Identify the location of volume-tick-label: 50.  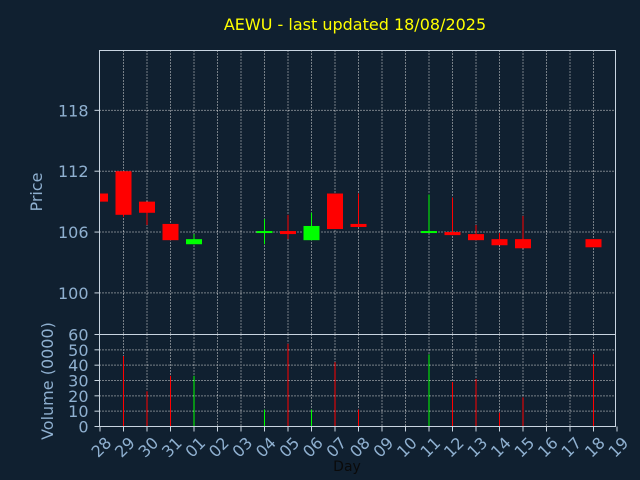
(78, 350).